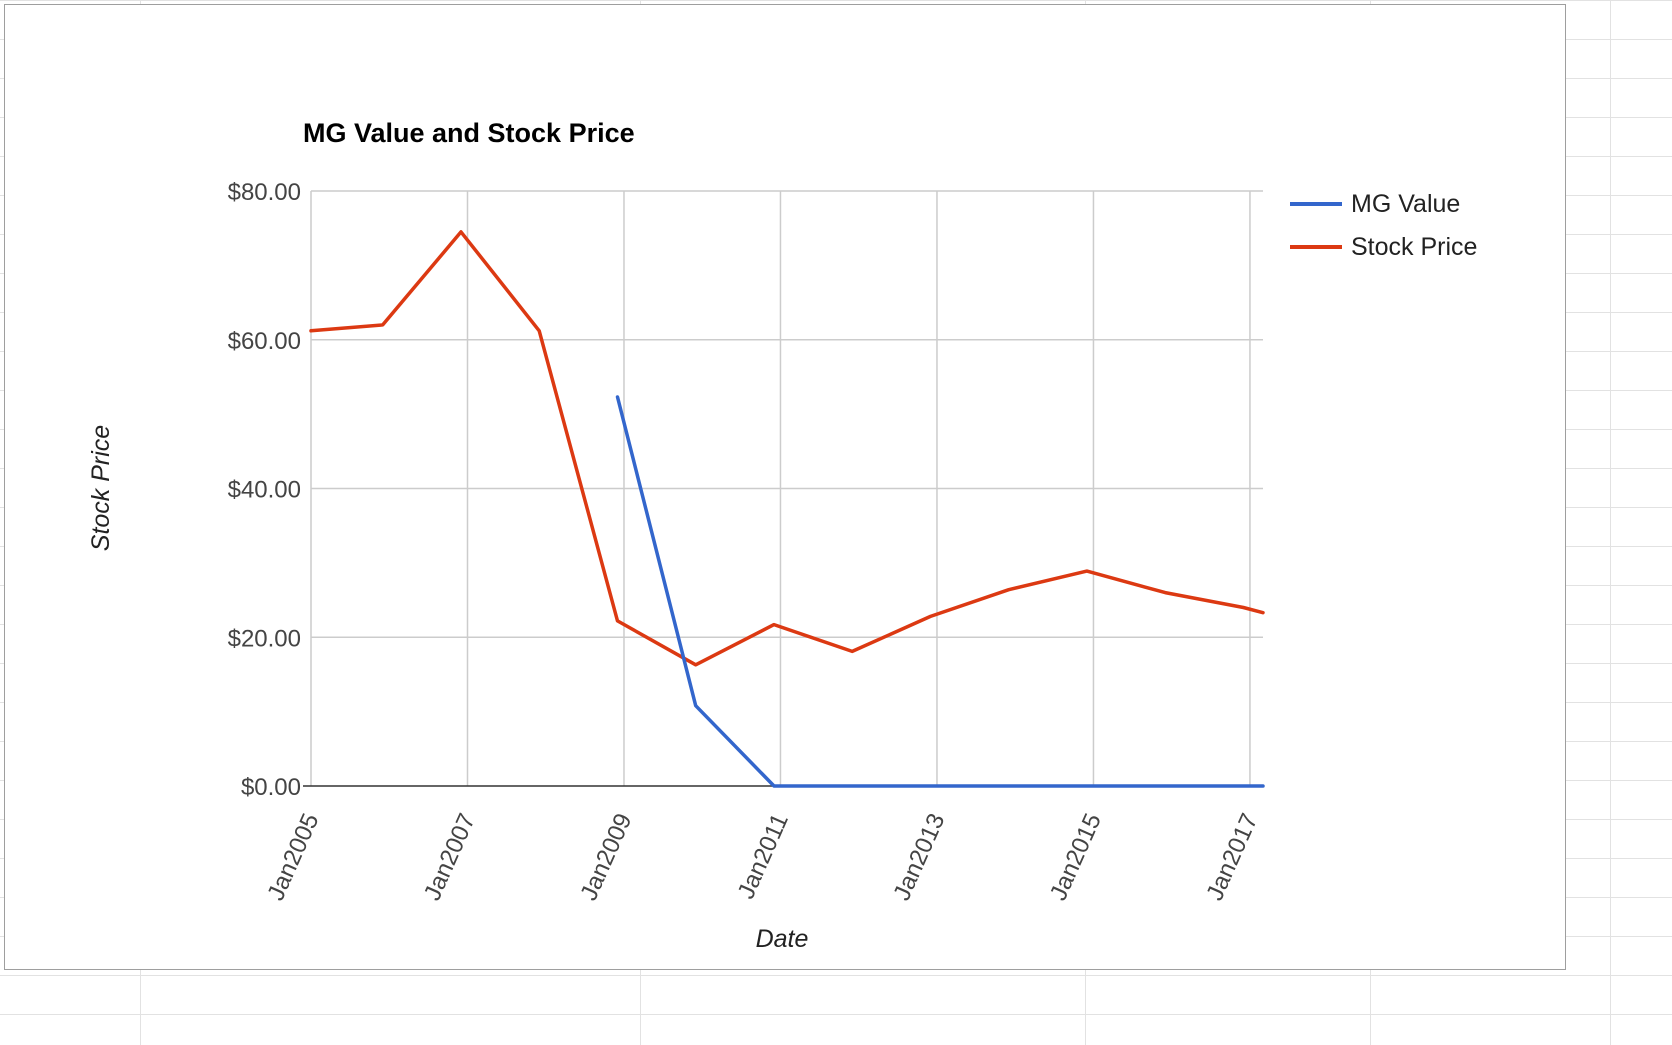 This screenshot has width=1672, height=1045. I want to click on x-tick-label: Jan2013, so click(919, 856).